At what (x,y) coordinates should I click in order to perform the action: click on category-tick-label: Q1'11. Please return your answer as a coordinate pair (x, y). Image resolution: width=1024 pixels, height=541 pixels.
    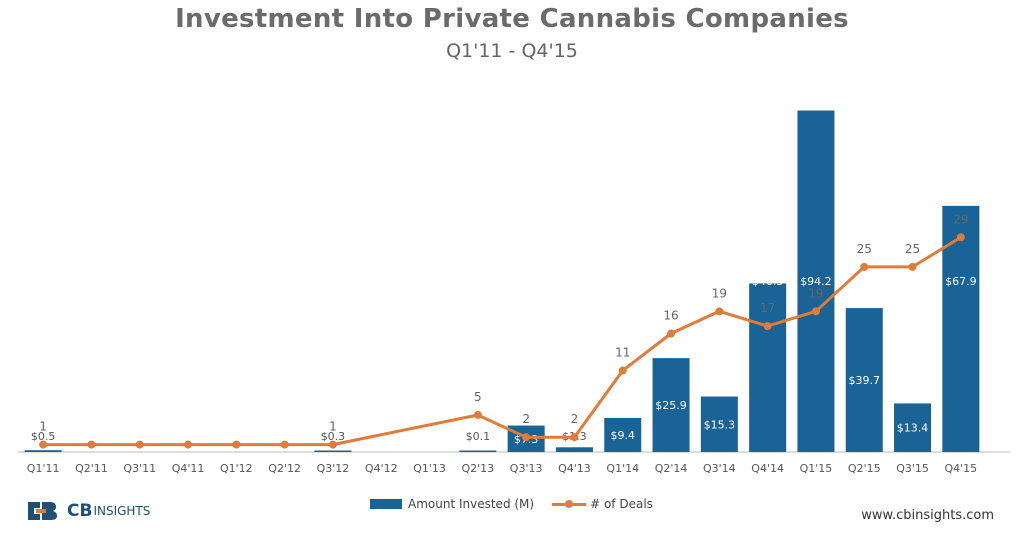
    Looking at the image, I should click on (43, 468).